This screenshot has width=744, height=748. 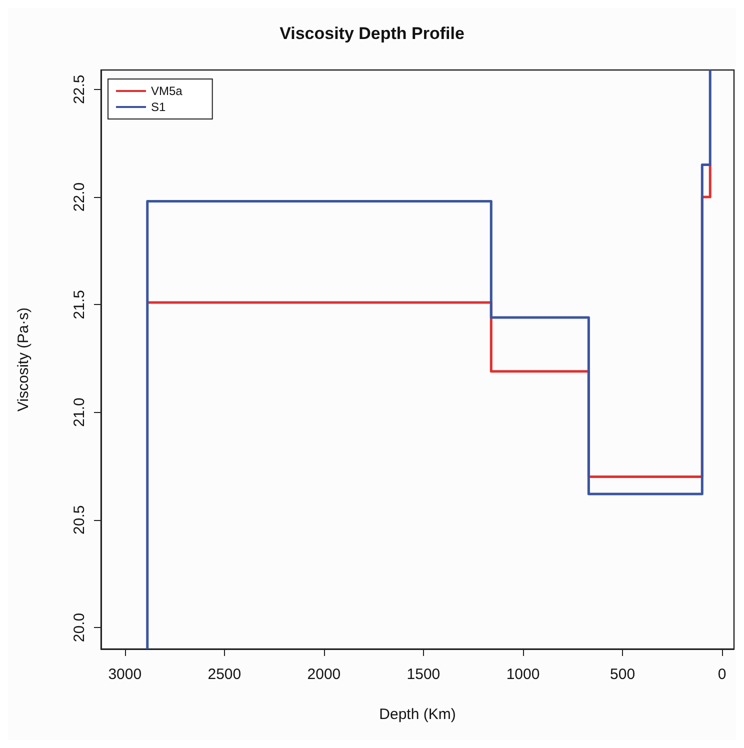 What do you see at coordinates (523, 674) in the screenshot?
I see `x-tick-label: 1000` at bounding box center [523, 674].